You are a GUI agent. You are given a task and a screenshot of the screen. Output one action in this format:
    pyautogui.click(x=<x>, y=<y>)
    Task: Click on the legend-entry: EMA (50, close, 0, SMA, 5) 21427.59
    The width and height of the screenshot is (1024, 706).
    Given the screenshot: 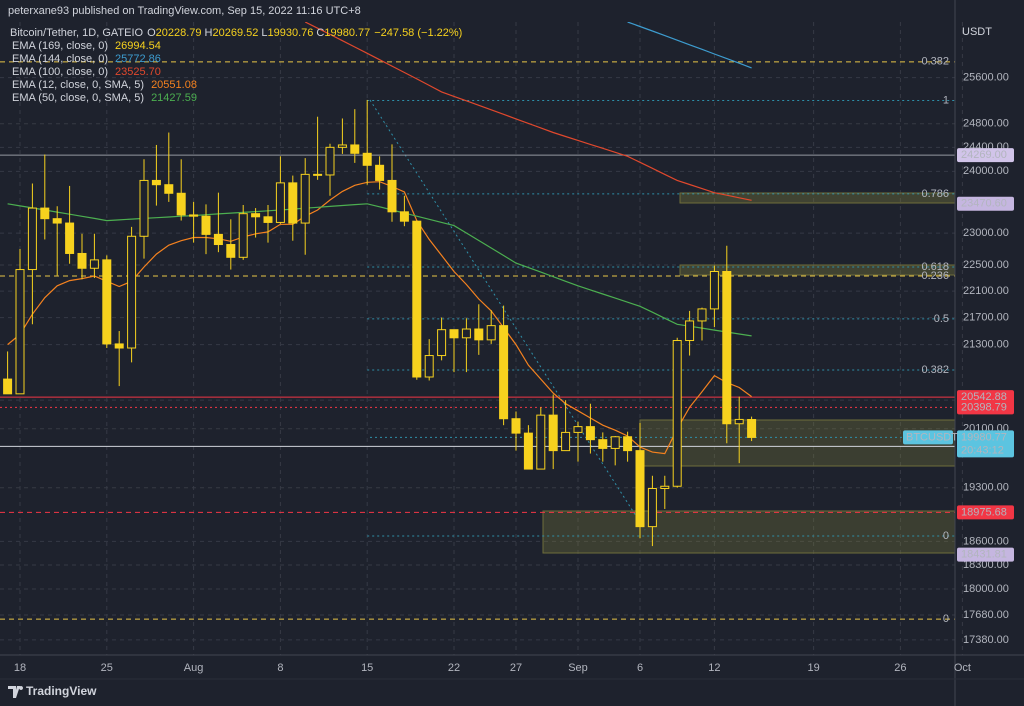 What is the action you would take?
    pyautogui.click(x=104, y=98)
    